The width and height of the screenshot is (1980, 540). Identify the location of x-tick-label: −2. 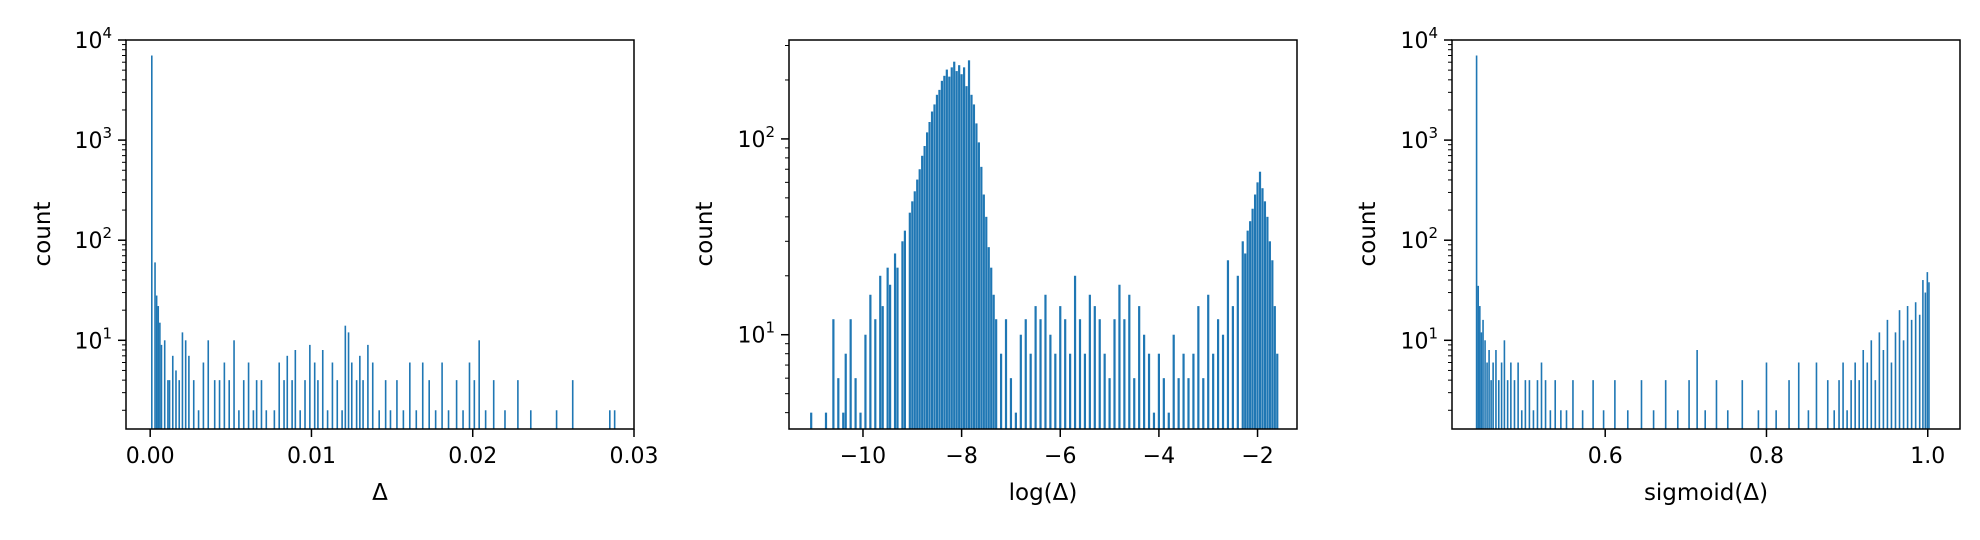
(1257, 456).